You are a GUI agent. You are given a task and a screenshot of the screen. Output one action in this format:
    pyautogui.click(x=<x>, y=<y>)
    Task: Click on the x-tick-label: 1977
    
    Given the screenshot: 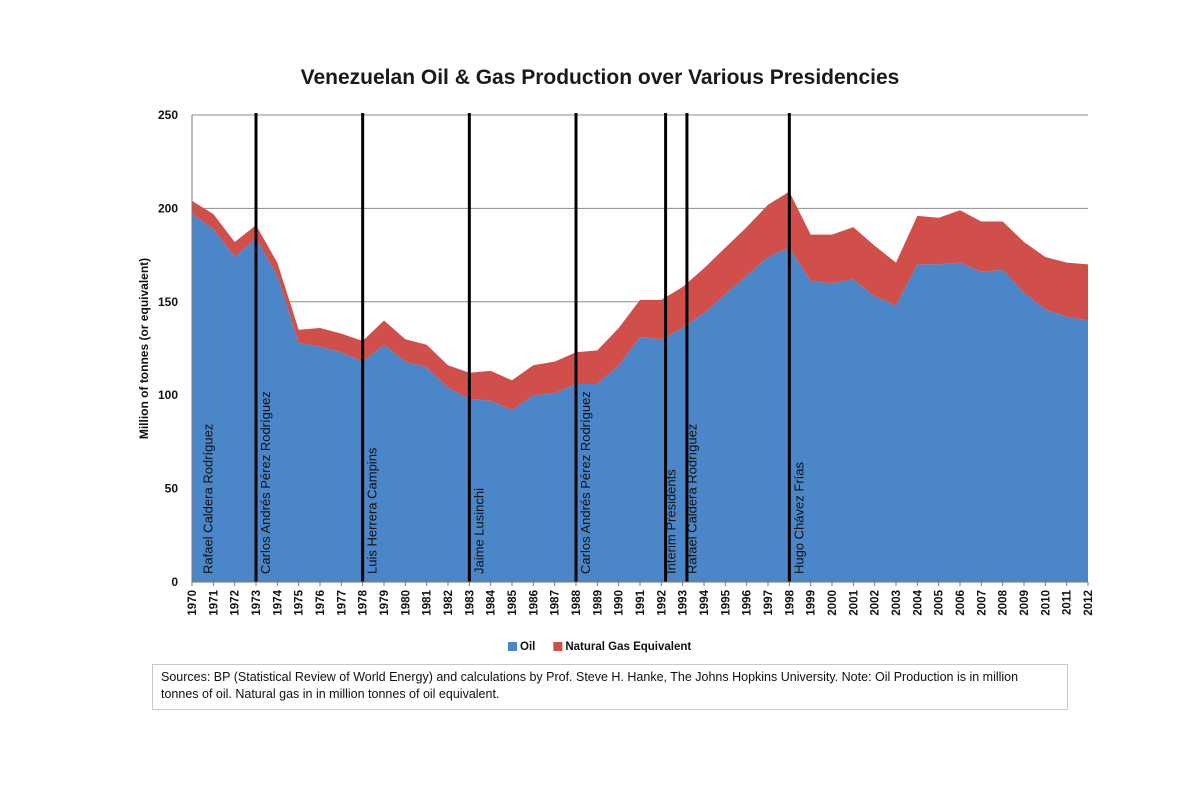 What is the action you would take?
    pyautogui.click(x=342, y=603)
    